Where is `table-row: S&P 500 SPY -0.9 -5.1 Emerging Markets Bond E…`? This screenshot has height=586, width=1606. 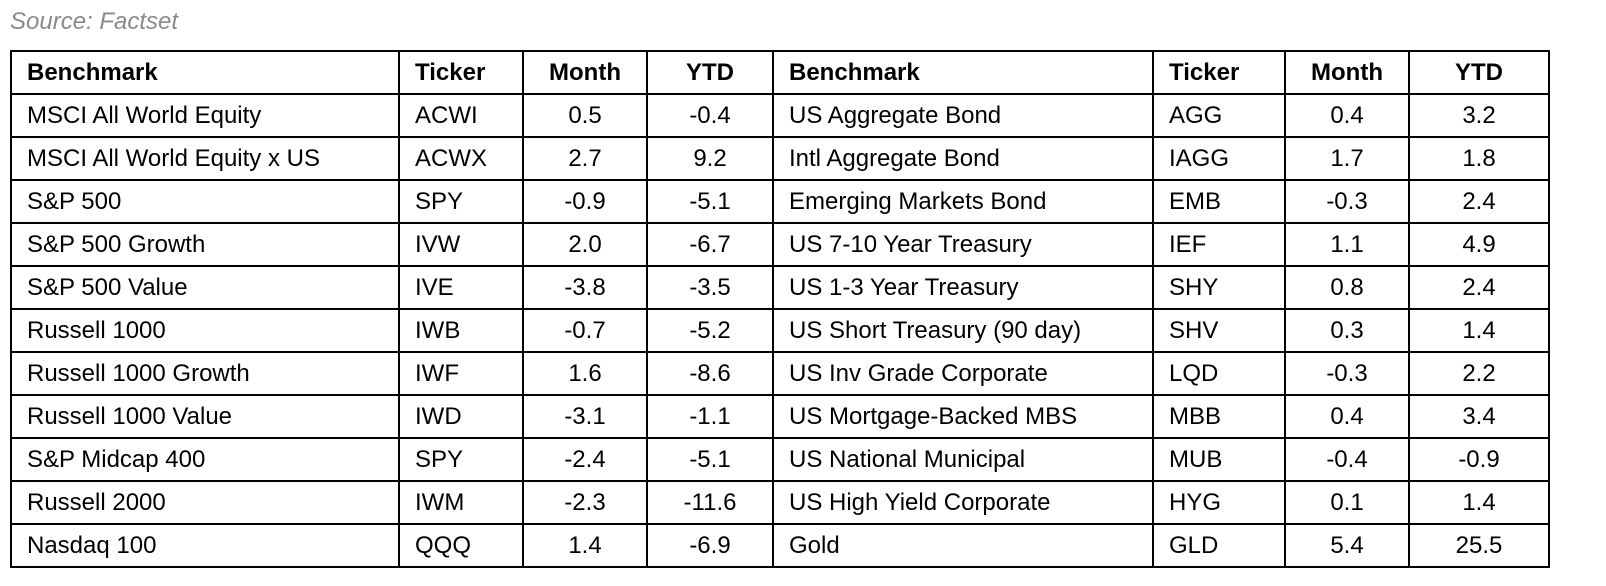 table-row: S&P 500 SPY -0.9 -5.1 Emerging Markets Bond E… is located at coordinates (780, 201).